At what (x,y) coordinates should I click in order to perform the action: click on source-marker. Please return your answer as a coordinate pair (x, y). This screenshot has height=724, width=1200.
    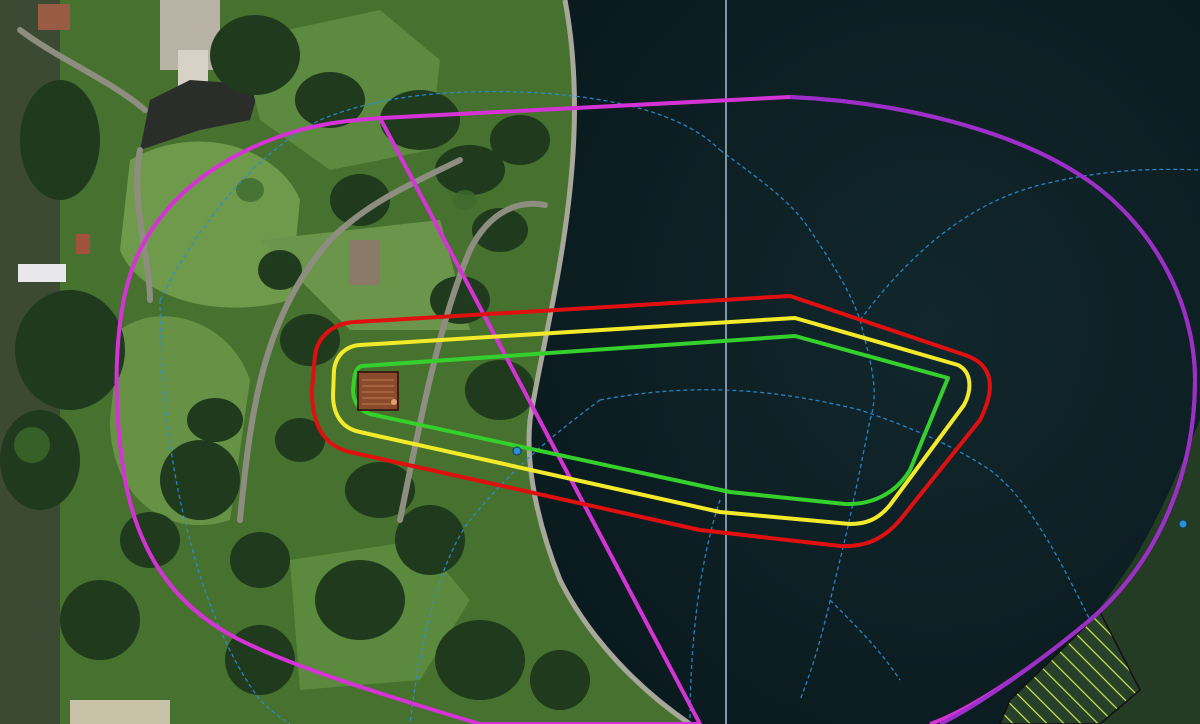
    Looking at the image, I should click on (378, 391).